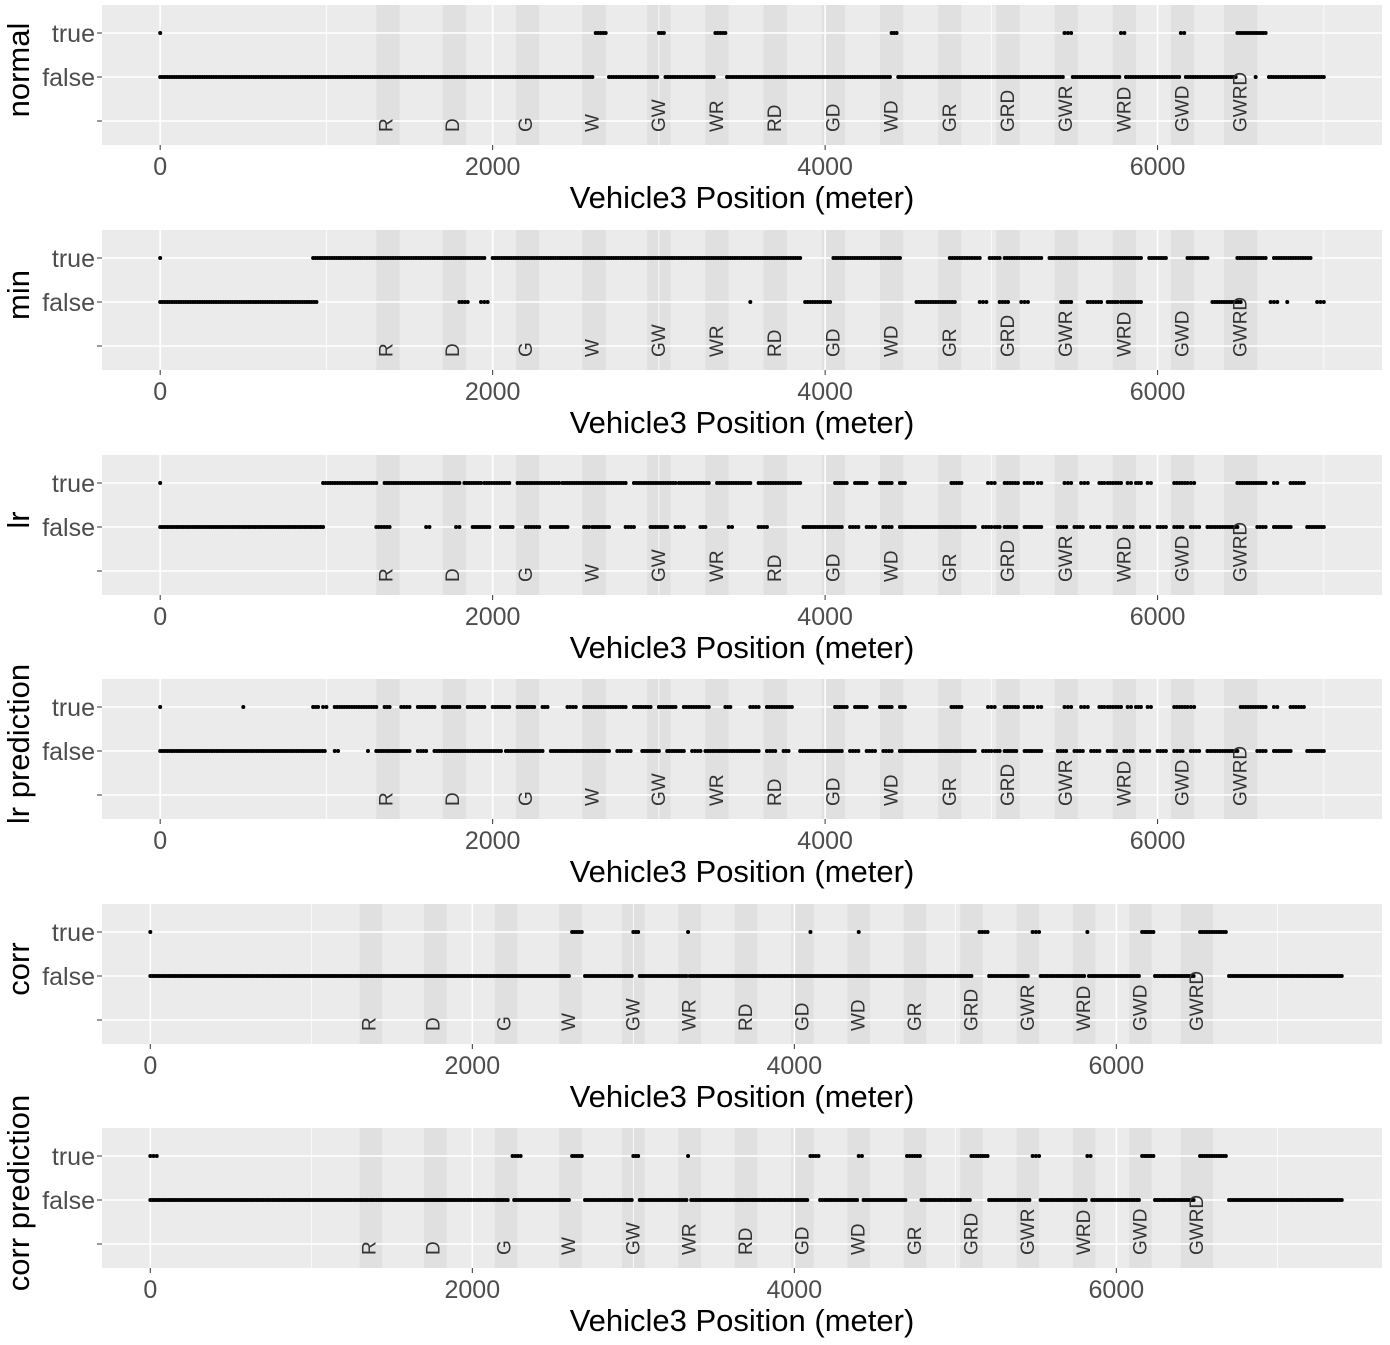 This screenshot has height=1345, width=1390. What do you see at coordinates (18, 744) in the screenshot?
I see `y-axis-title: lr prediction` at bounding box center [18, 744].